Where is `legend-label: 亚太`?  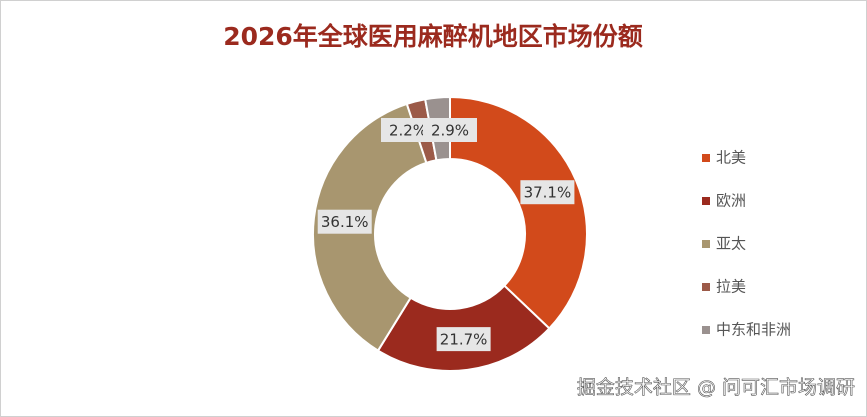
legend-label: 亚太 is located at coordinates (731, 244).